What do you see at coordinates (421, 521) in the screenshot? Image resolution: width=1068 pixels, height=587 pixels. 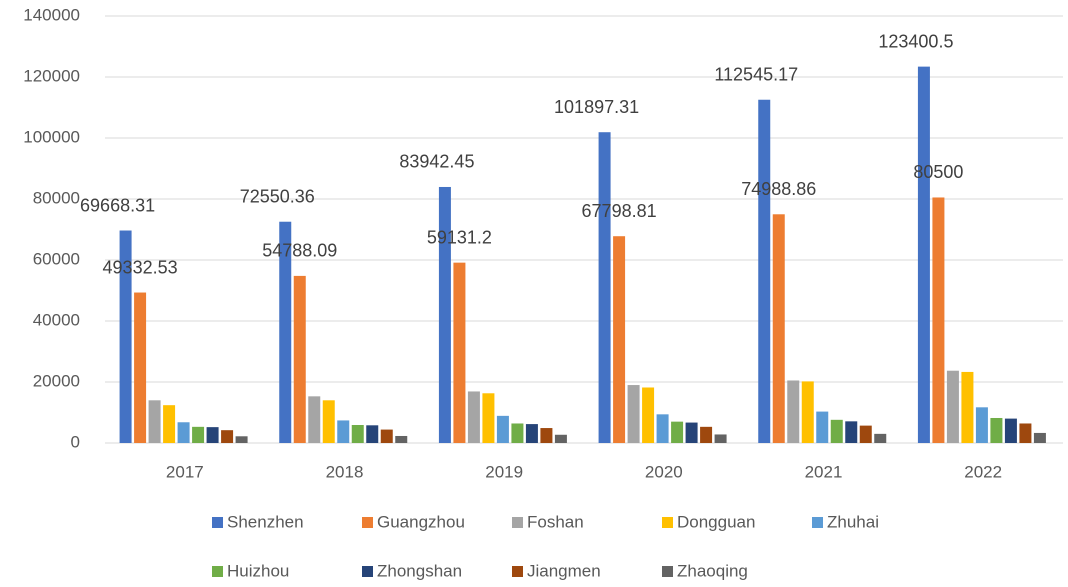 I see `legend-label: Guangzhou` at bounding box center [421, 521].